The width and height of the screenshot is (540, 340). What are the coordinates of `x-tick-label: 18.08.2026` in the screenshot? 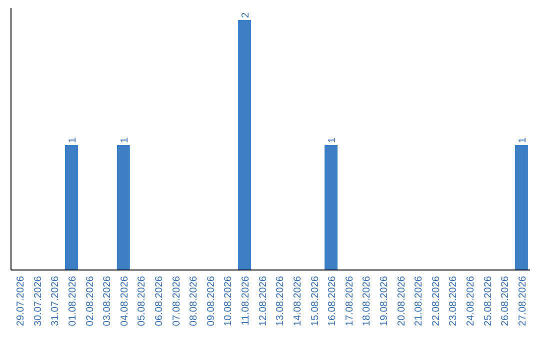 It's located at (367, 301).